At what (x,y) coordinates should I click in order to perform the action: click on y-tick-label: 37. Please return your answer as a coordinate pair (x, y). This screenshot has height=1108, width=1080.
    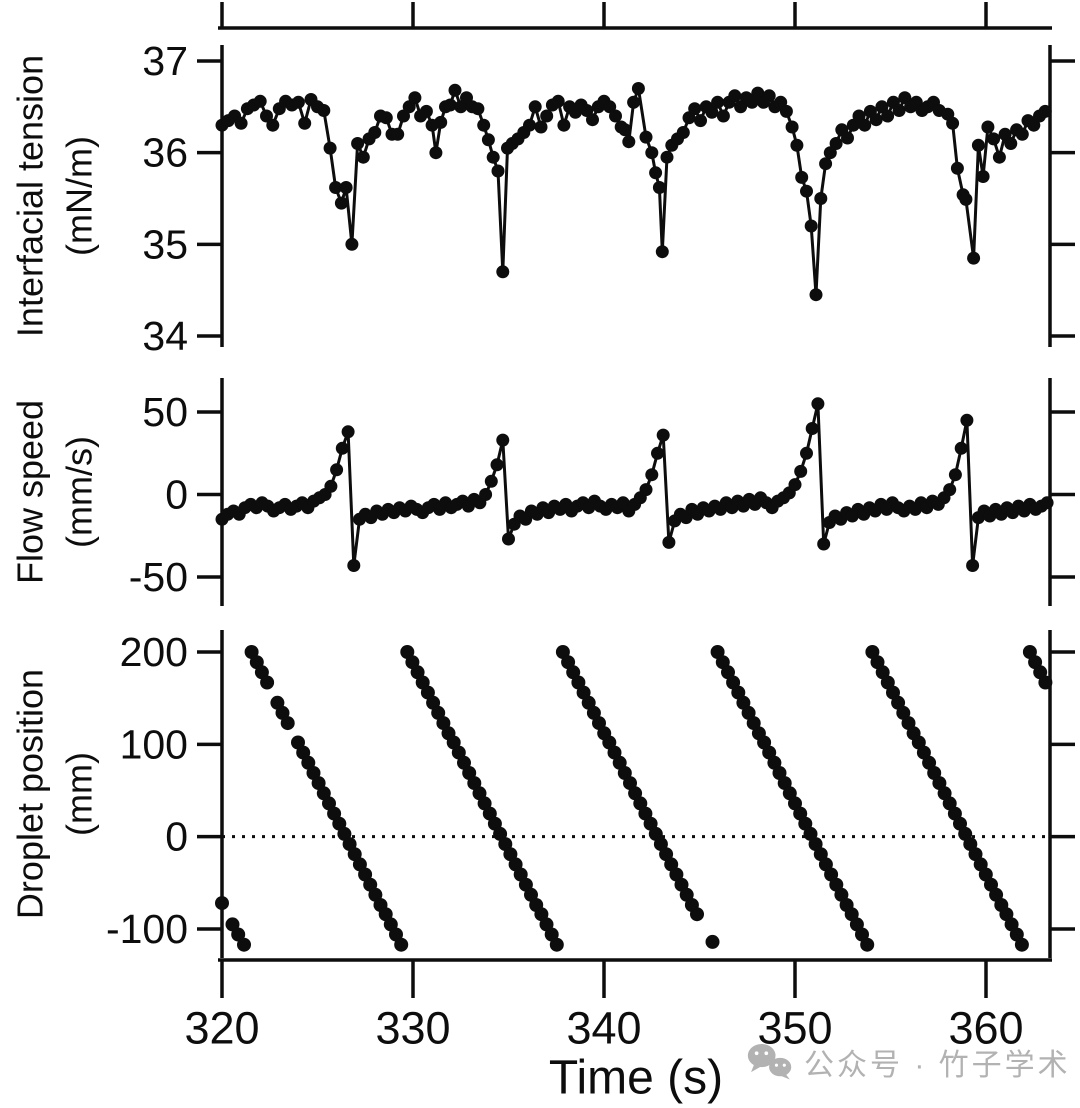
    Looking at the image, I should click on (165, 61).